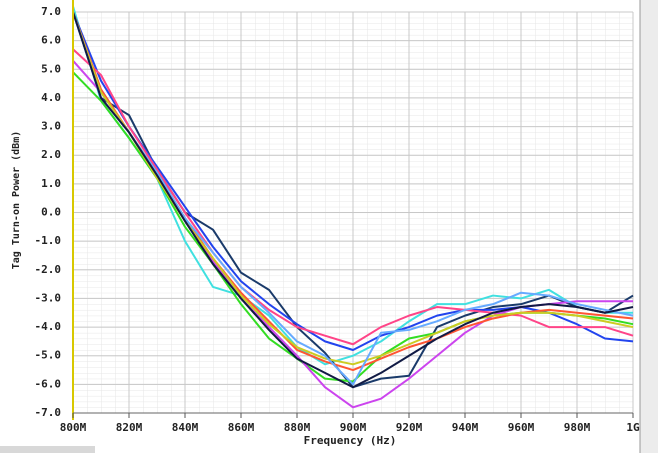 The image size is (658, 453). Describe the element at coordinates (185, 427) in the screenshot. I see `x-tick-label: 840M` at that location.